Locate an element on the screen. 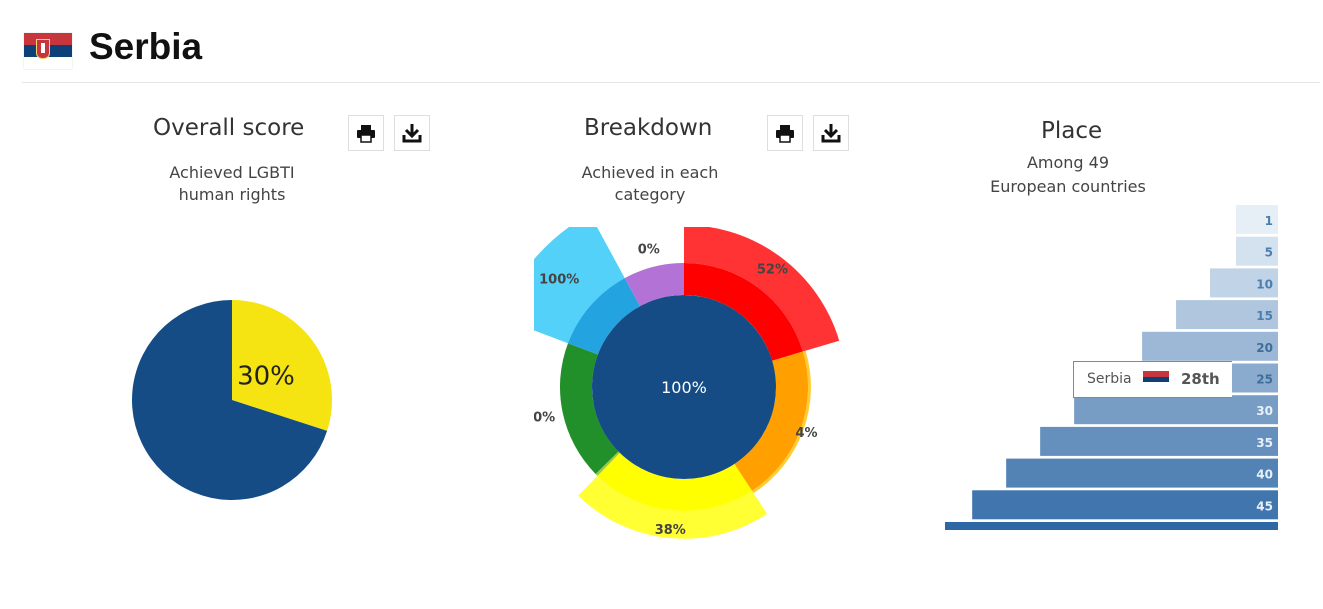  breakdown-title: Breakdown is located at coordinates (648, 128).